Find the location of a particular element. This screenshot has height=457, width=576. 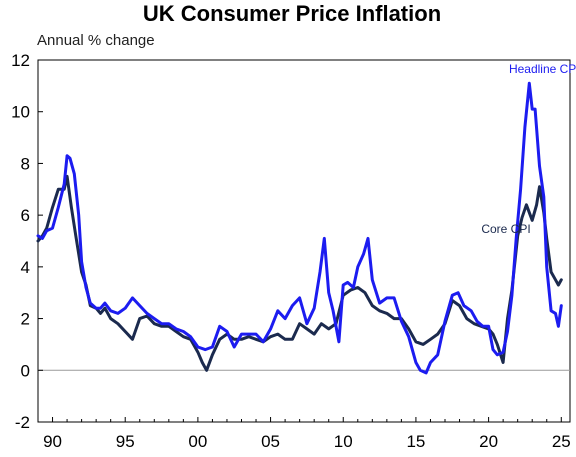

annotation-core-cpi: Core CPI is located at coordinates (505, 229).